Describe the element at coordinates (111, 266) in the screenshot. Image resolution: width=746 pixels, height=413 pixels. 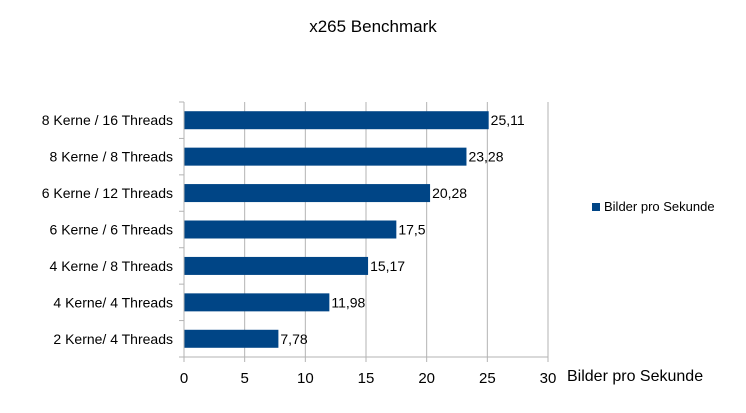
I see `category-label: 4 Kerne / 8 Threads` at that location.